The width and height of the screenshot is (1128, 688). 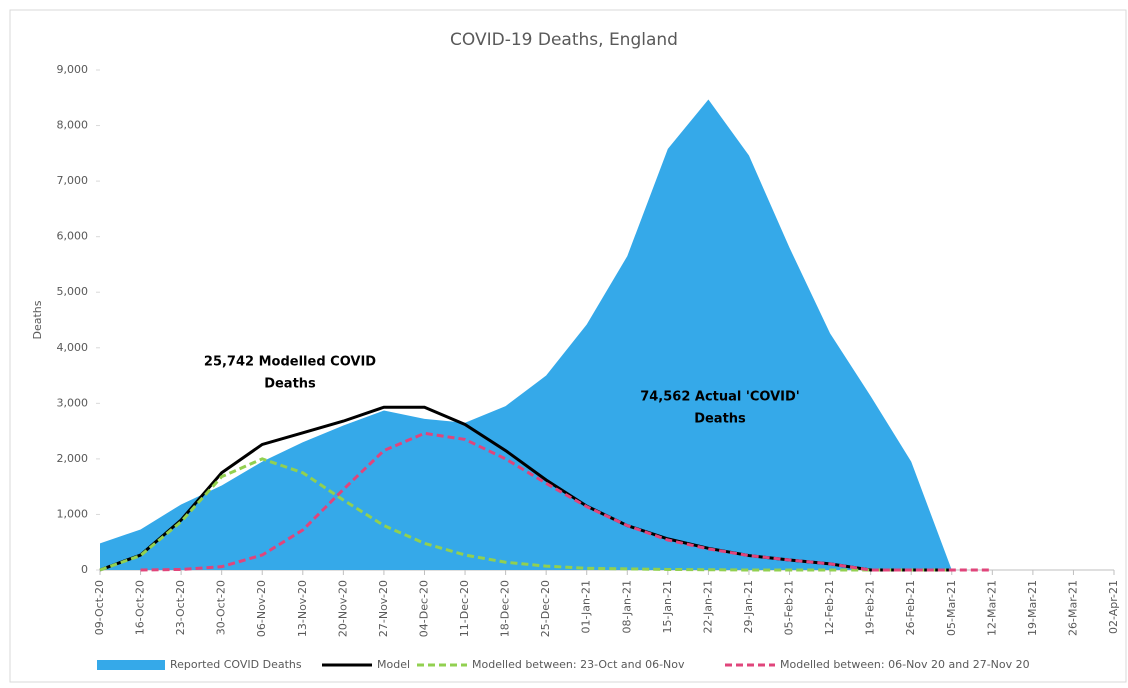 What do you see at coordinates (84, 569) in the screenshot?
I see `y-tick-label: 0` at bounding box center [84, 569].